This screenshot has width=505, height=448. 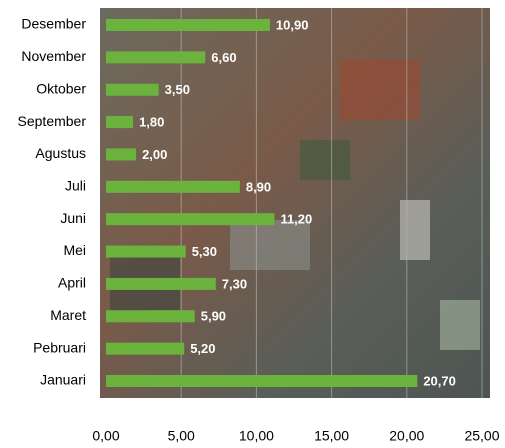 What do you see at coordinates (234, 283) in the screenshot?
I see `value-label: 7,30` at bounding box center [234, 283].